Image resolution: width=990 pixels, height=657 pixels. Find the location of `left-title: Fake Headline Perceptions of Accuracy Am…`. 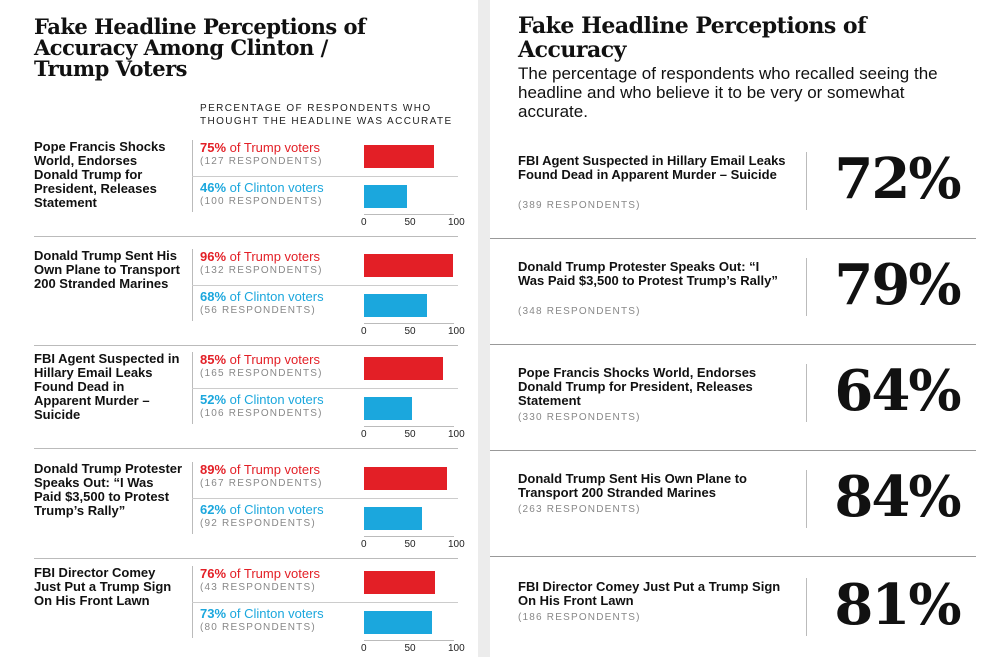

left-title: Fake Headline Perceptions of Accuracy Am… is located at coordinates (200, 47).